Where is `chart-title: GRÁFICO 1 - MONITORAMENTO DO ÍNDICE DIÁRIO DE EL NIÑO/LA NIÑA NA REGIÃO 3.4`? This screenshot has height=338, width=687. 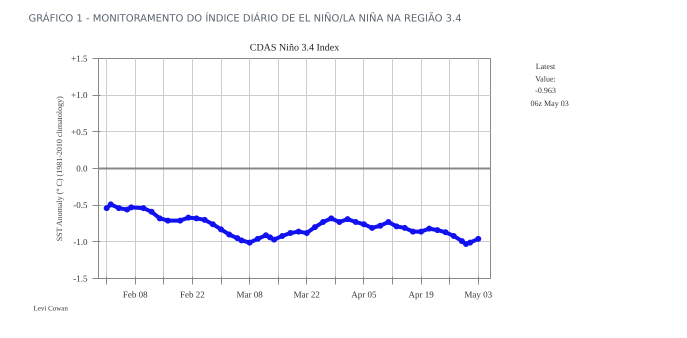
chart-title: GRÁFICO 1 - MONITORAMENTO DO ÍNDICE DIÁRIO DE EL NIÑO/LA NIÑA NA REGIÃO 3.4 is located at coordinates (245, 18).